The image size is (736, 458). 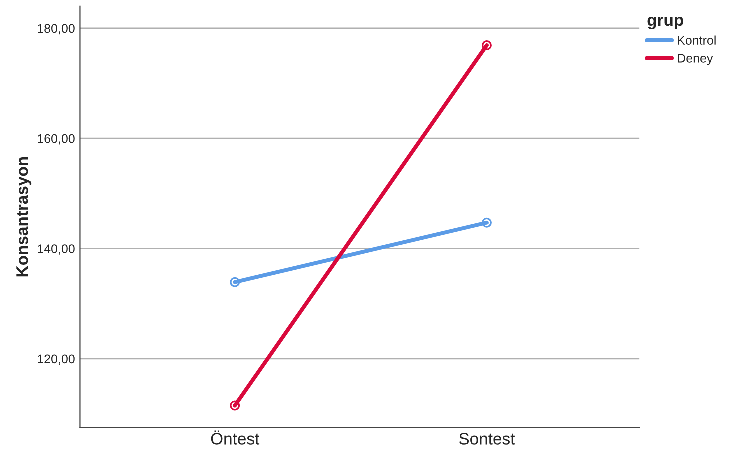 What do you see at coordinates (56, 360) in the screenshot?
I see `y-tick-label: 120,00` at bounding box center [56, 360].